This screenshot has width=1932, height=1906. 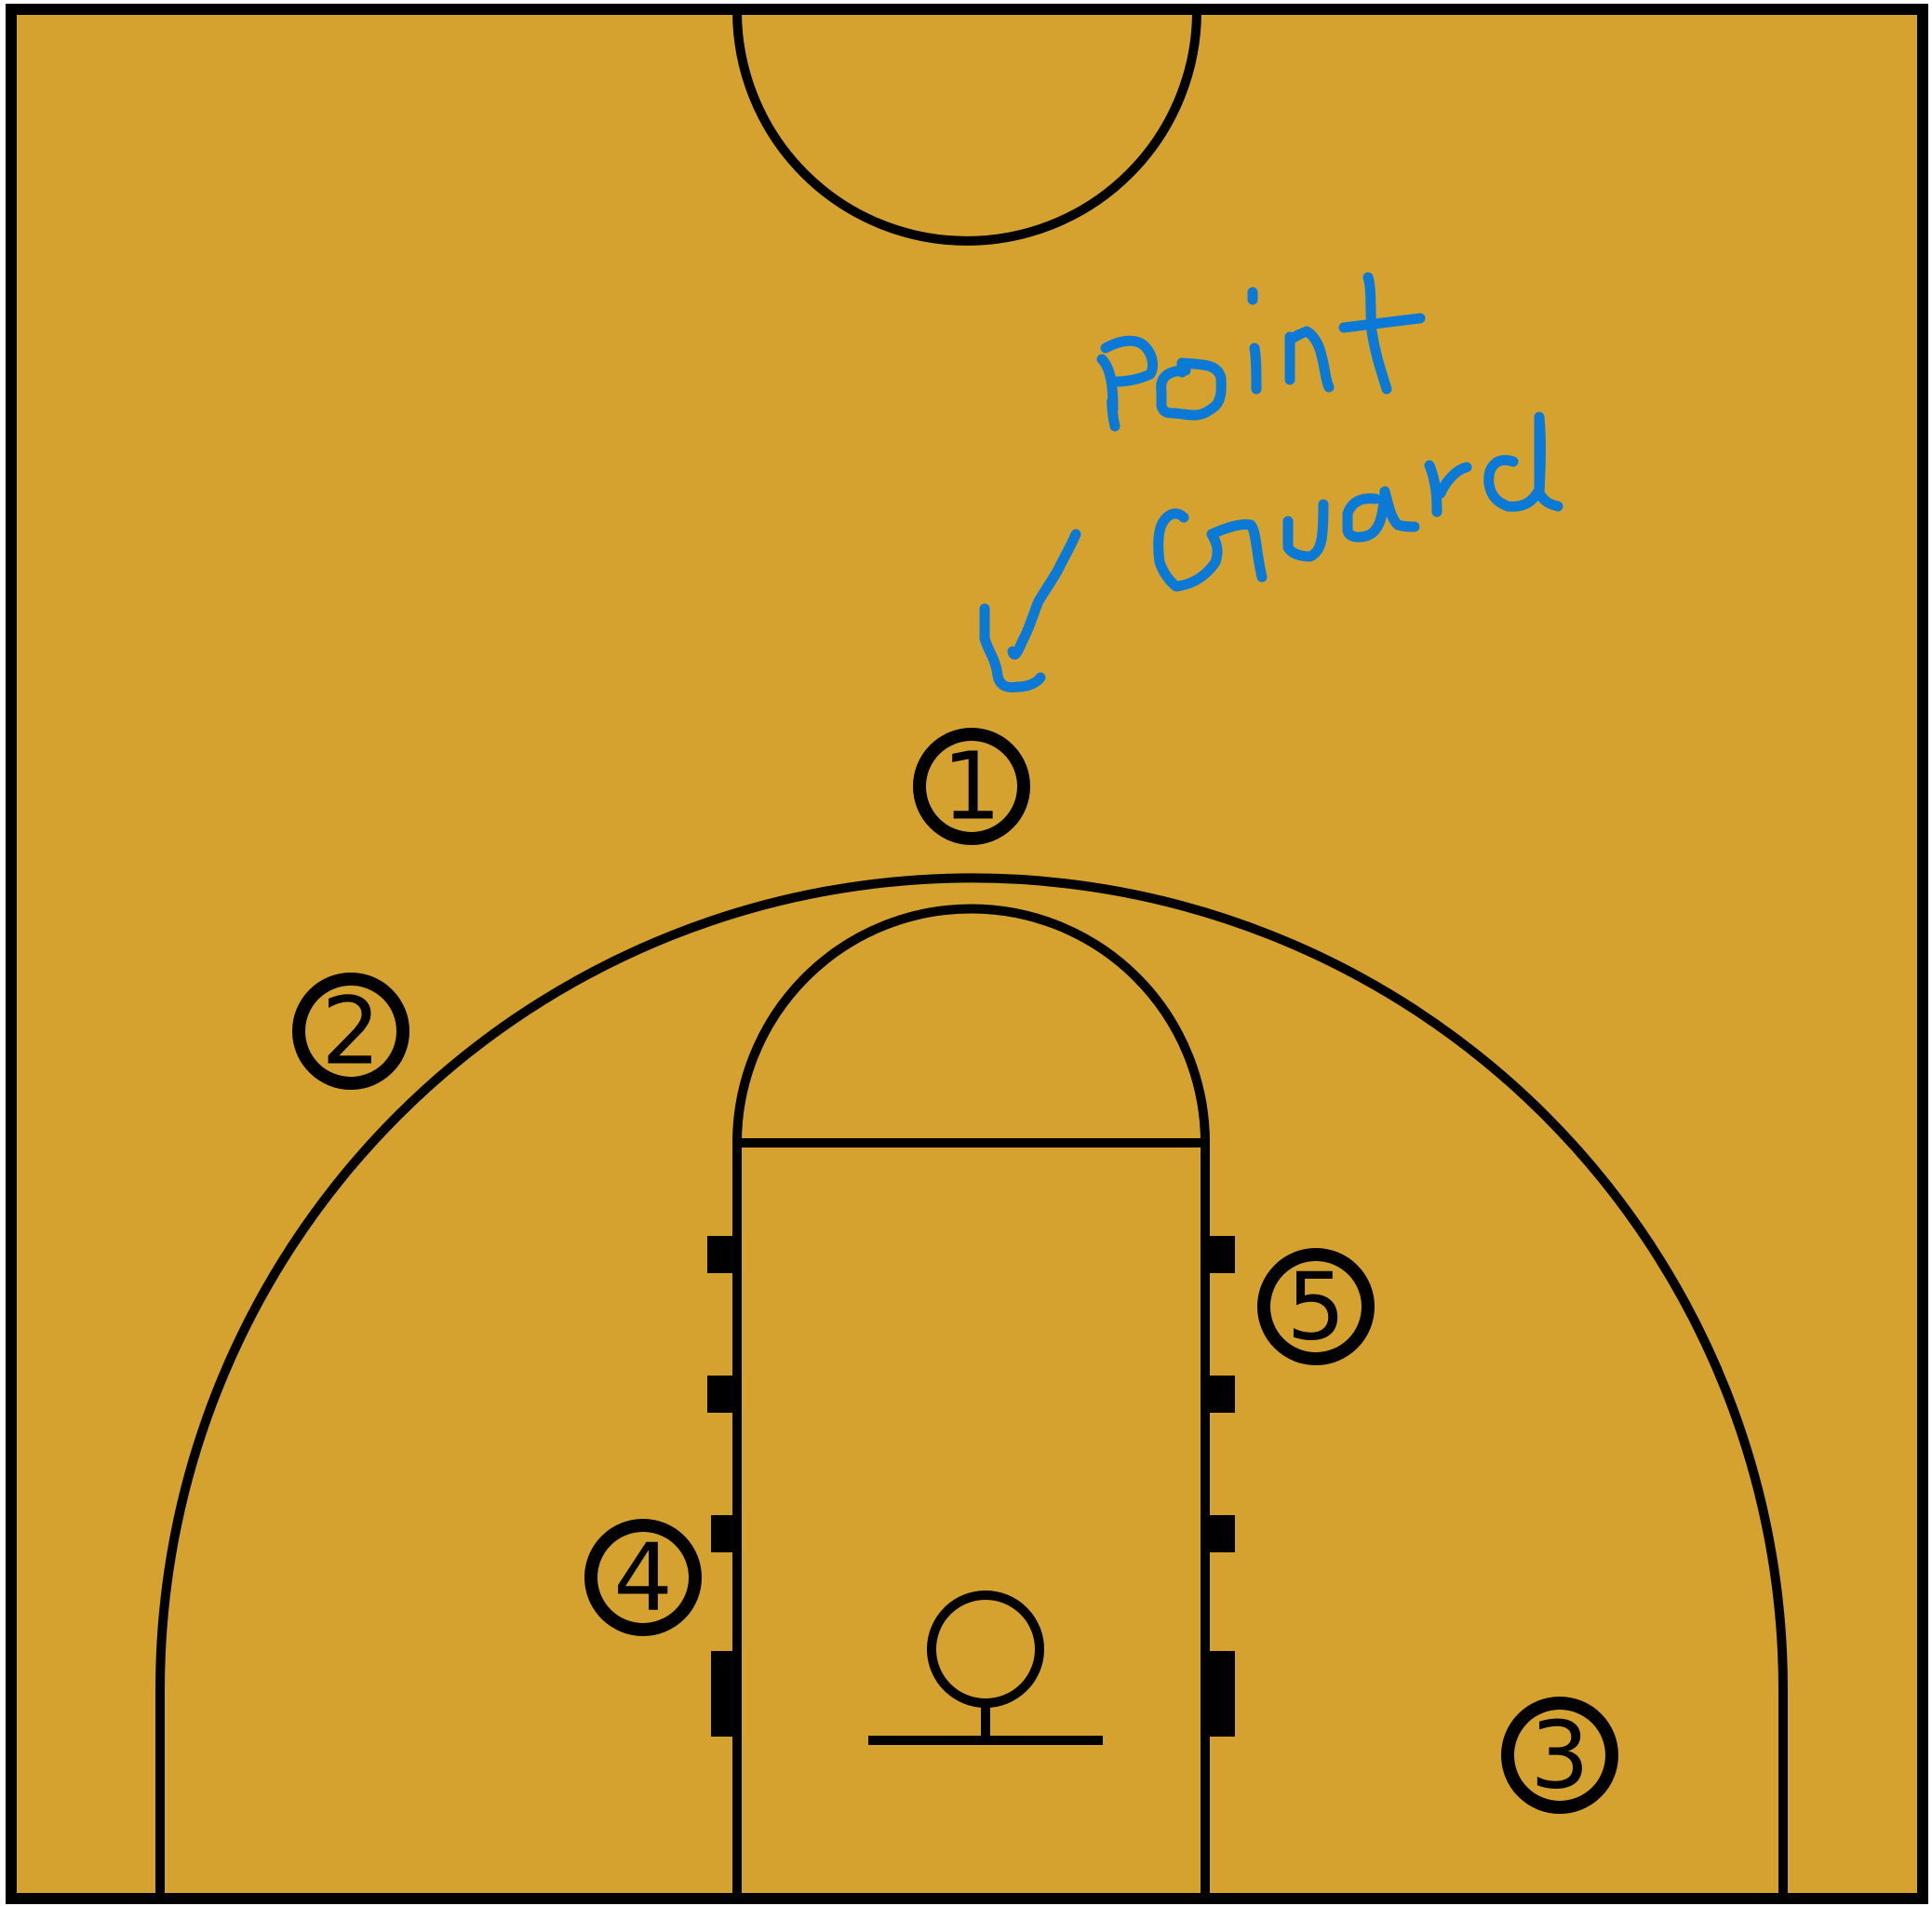 I want to click on player-4: 4, so click(x=643, y=1578).